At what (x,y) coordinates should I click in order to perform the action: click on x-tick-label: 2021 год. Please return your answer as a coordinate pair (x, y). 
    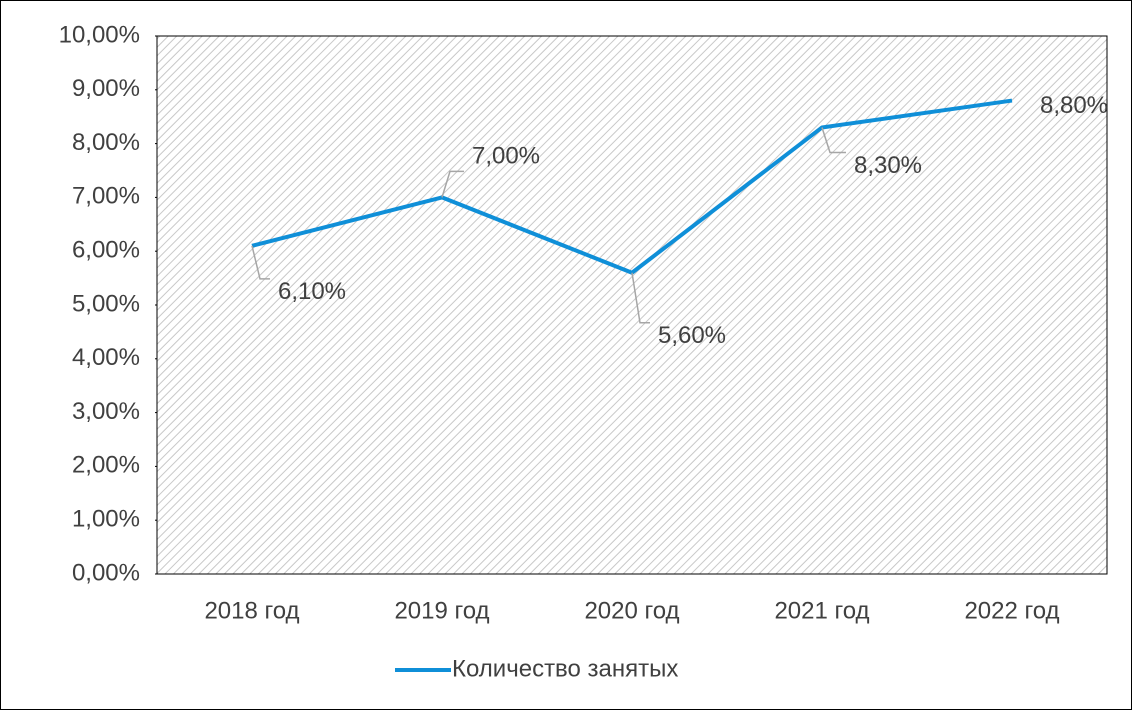
    Looking at the image, I should click on (821, 610).